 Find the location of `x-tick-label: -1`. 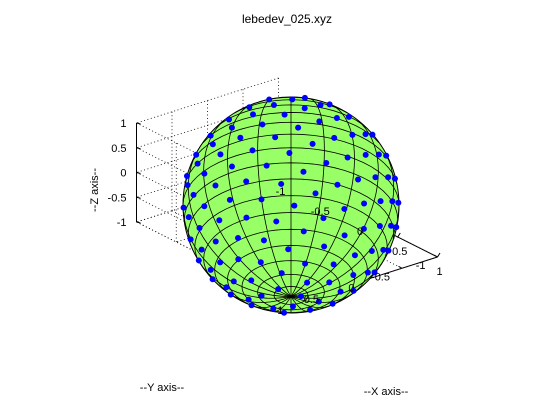

x-tick-label: -1 is located at coordinates (281, 192).